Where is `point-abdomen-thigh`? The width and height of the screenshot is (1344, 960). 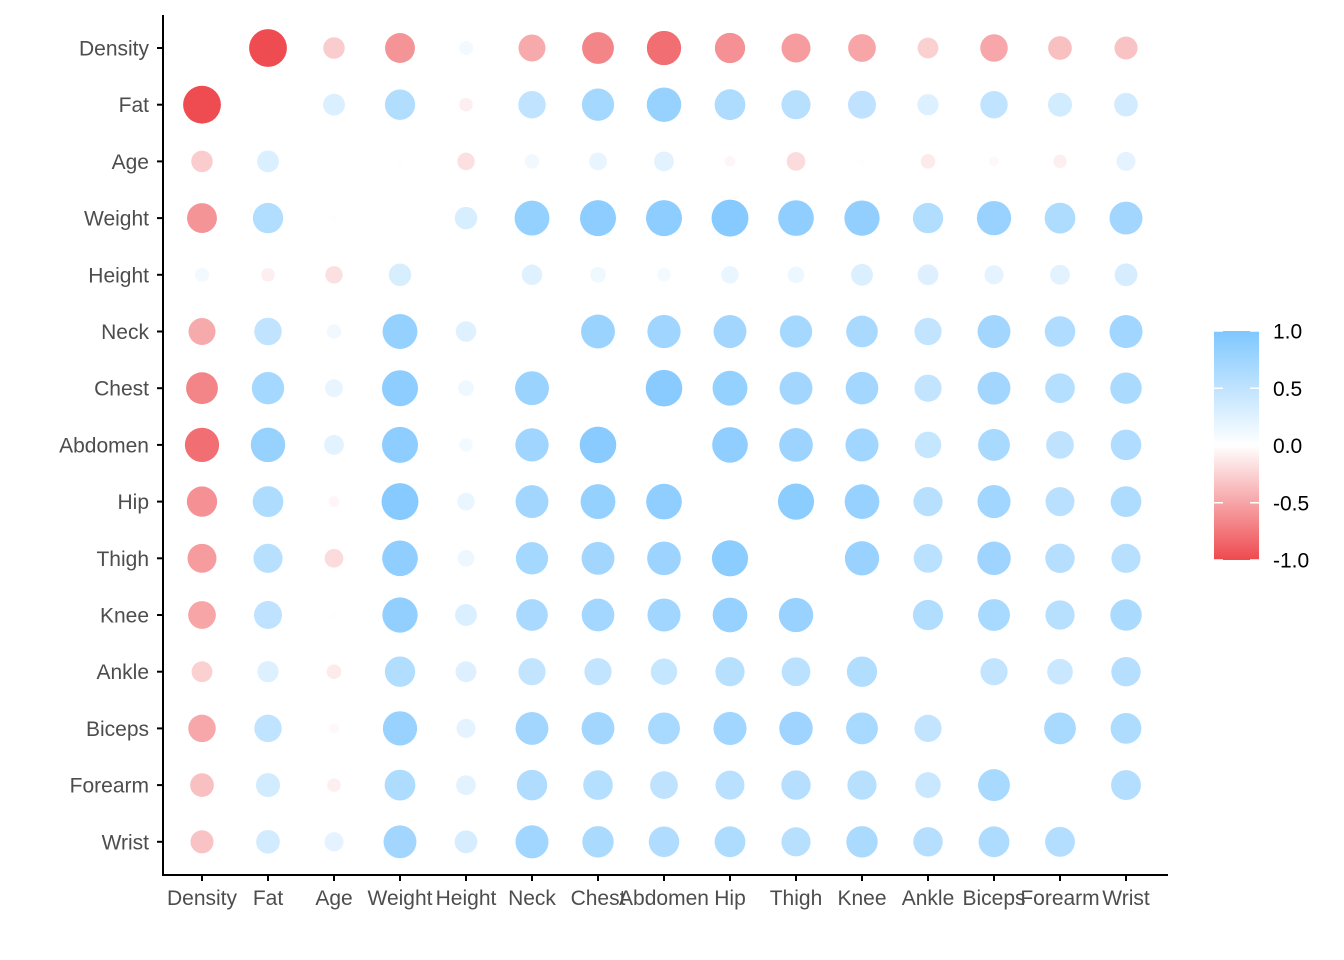 point-abdomen-thigh is located at coordinates (796, 445).